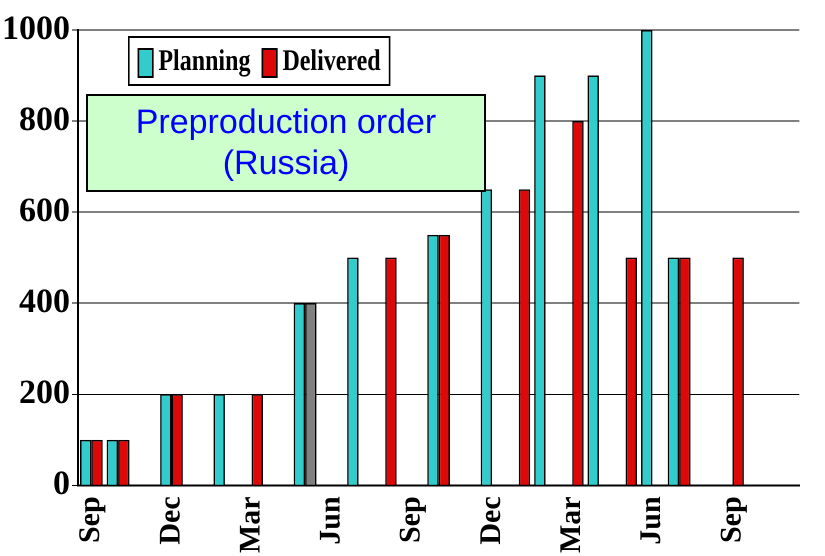  What do you see at coordinates (286, 143) in the screenshot?
I see `annotation: Preproduction order (Russia)` at bounding box center [286, 143].